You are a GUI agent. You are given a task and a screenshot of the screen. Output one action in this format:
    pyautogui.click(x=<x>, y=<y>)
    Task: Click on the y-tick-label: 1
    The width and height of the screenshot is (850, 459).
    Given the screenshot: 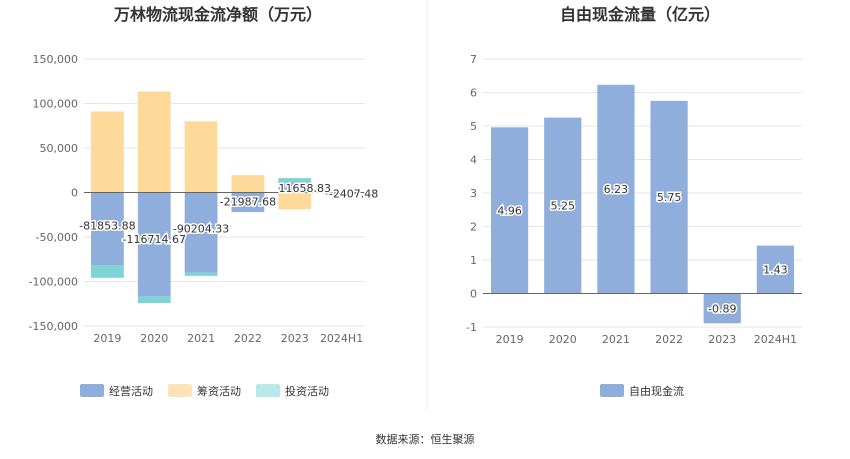 What is the action you would take?
    pyautogui.click(x=473, y=260)
    